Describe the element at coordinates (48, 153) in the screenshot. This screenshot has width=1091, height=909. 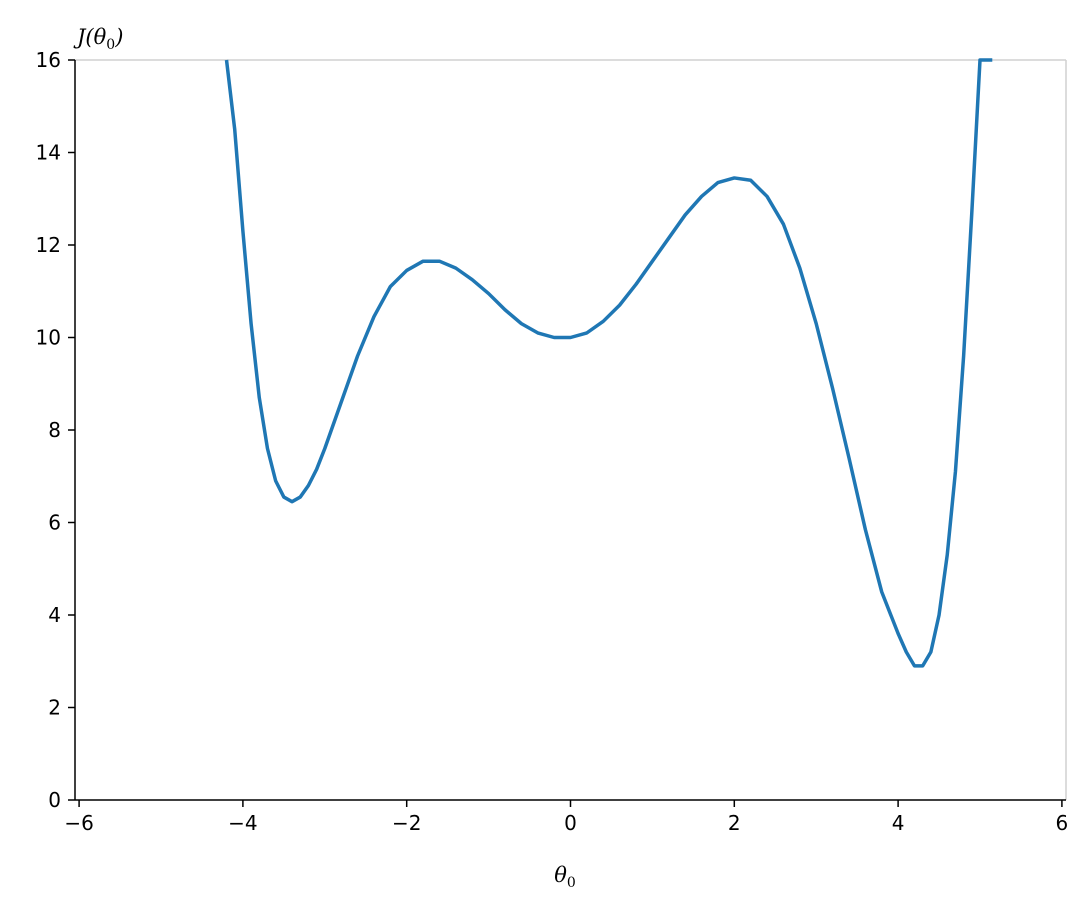
I see `y-tick-label: 14` at that location.